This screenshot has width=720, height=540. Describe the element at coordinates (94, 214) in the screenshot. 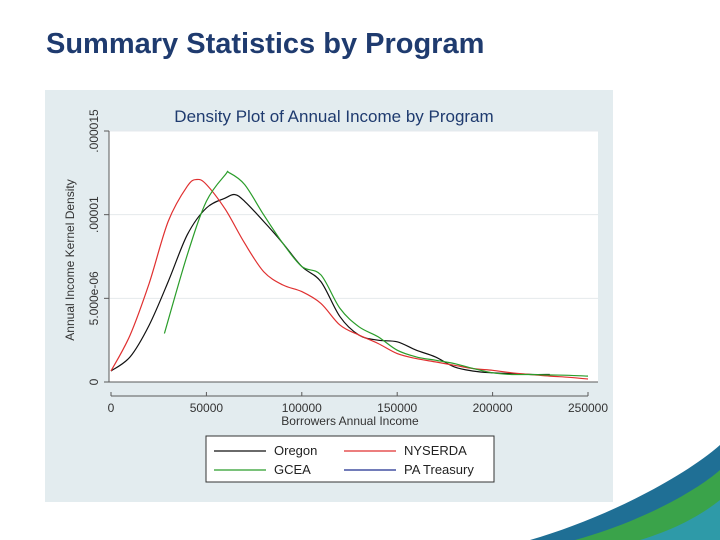

I see `y-tick-label: .00001` at that location.